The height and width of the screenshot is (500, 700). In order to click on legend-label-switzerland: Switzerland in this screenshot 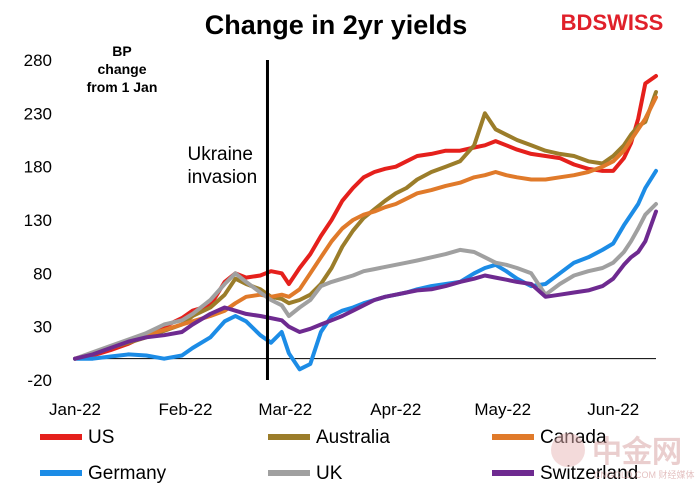, I will do `click(589, 473)`.